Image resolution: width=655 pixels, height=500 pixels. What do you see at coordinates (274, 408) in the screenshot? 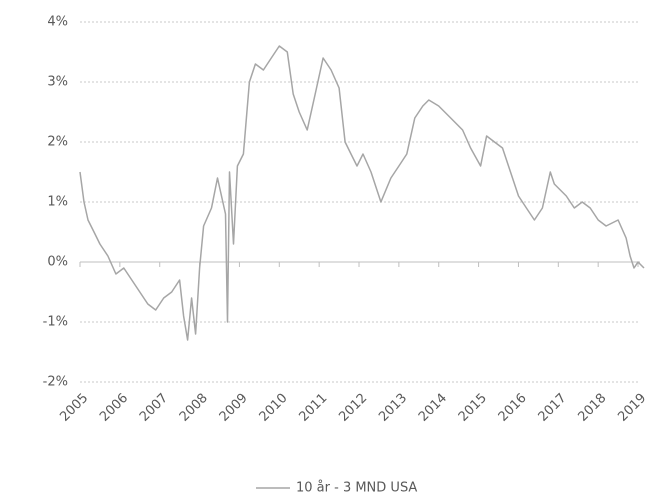
I see `x-tick-label: 2010` at bounding box center [274, 408].